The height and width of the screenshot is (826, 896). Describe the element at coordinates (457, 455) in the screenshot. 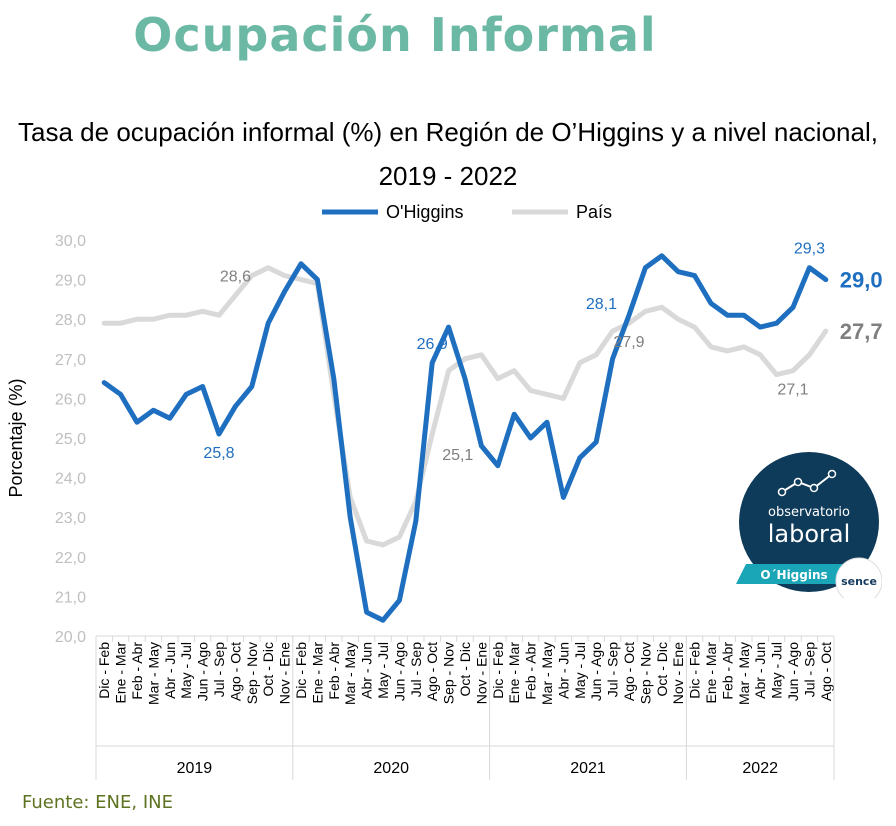

I see `data-label: 25,1` at that location.